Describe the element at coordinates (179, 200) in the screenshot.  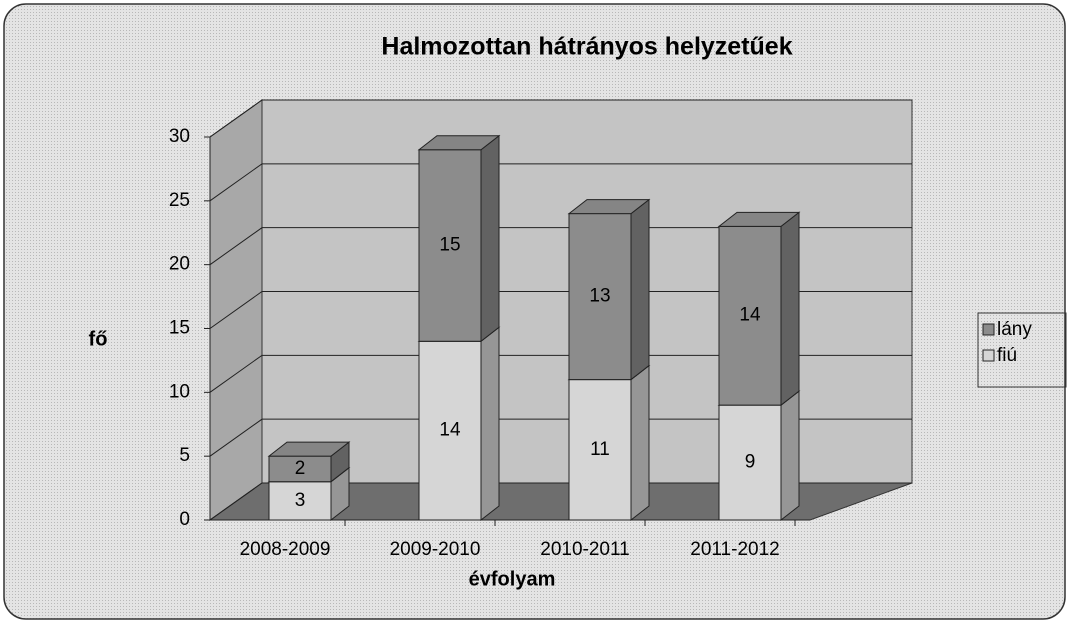
I see `y-tick-label: 25` at that location.